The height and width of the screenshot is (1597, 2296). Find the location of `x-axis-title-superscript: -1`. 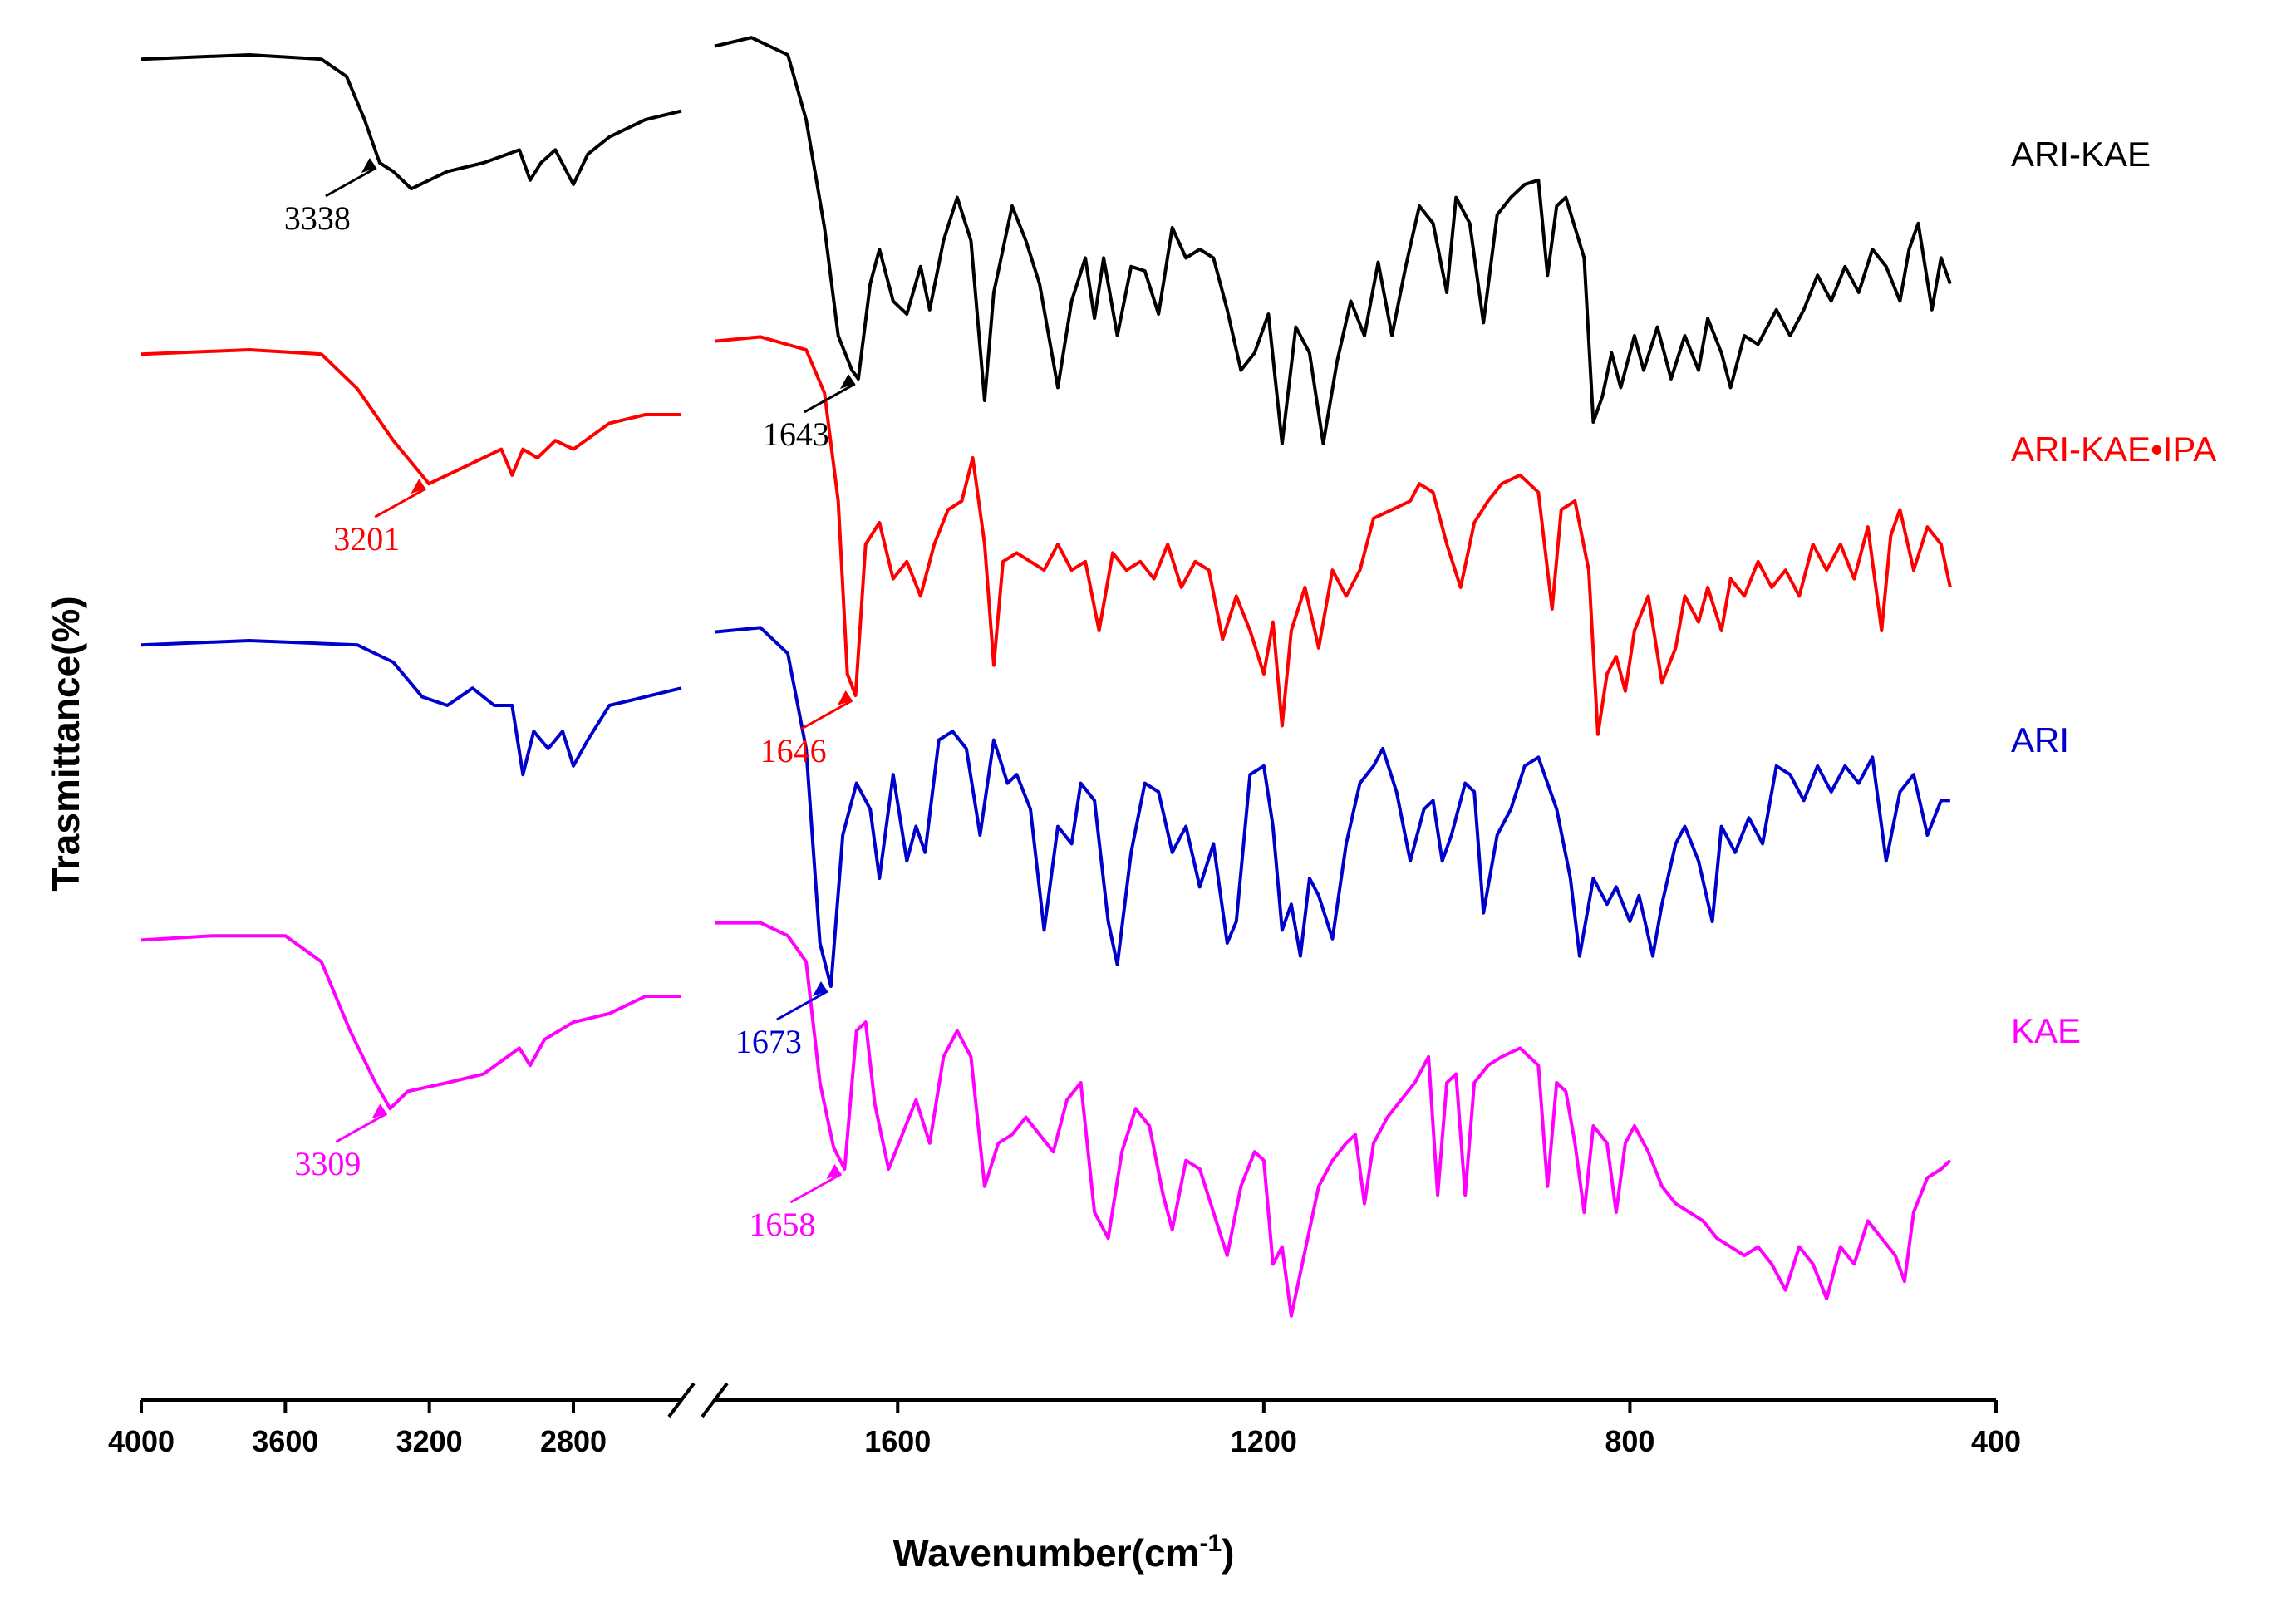

x-axis-title-superscript: -1 is located at coordinates (1210, 1543).